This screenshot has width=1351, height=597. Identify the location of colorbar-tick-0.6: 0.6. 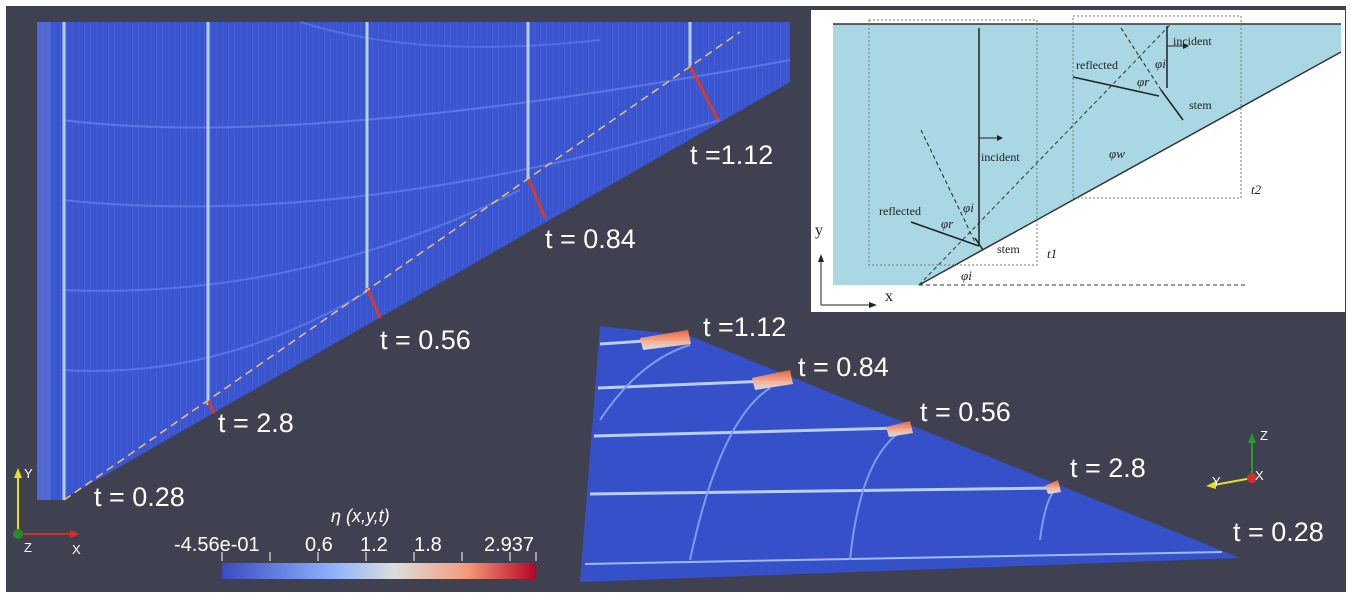
(319, 545).